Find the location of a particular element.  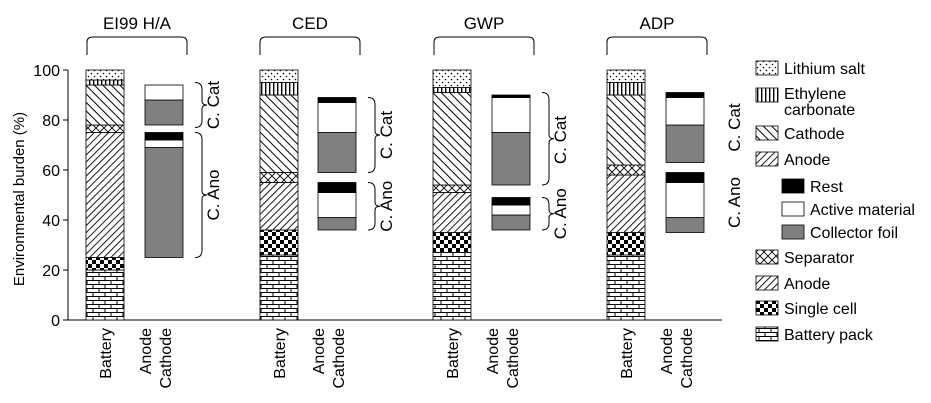

legend-swatch-cathode is located at coordinates (767, 133).